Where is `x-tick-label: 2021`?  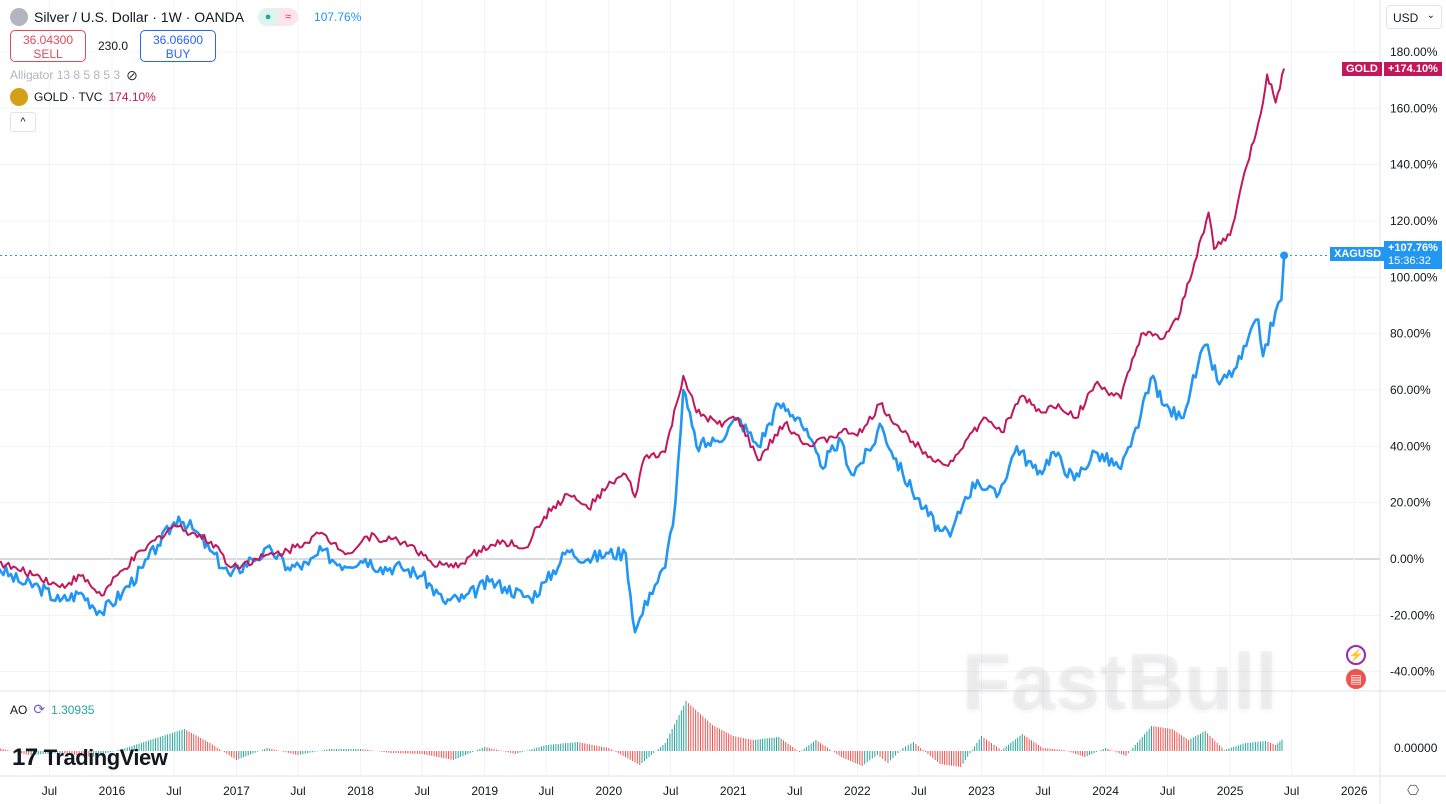 x-tick-label: 2021 is located at coordinates (733, 791).